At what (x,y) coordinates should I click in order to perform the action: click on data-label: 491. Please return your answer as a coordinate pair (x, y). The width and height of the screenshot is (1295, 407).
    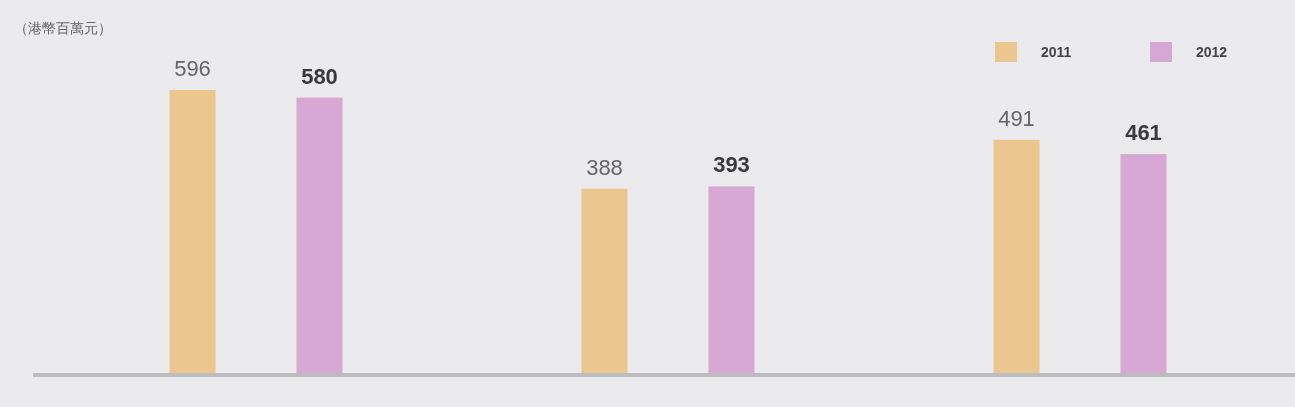
    Looking at the image, I should click on (1016, 118).